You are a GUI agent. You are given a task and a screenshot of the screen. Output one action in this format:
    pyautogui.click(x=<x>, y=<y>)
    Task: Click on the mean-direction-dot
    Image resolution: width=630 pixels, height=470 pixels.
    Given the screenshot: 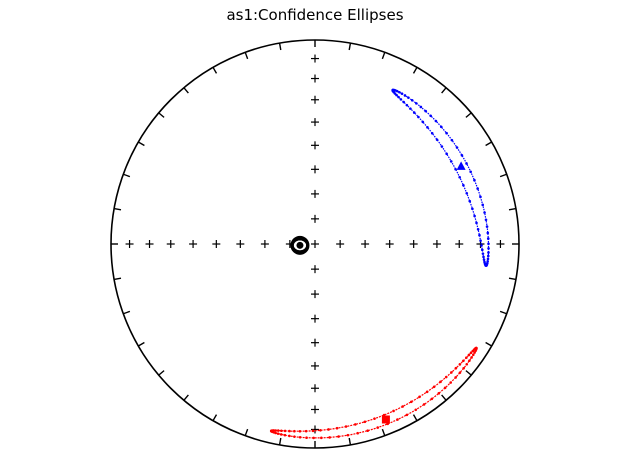 What is the action you would take?
    pyautogui.click(x=300, y=245)
    